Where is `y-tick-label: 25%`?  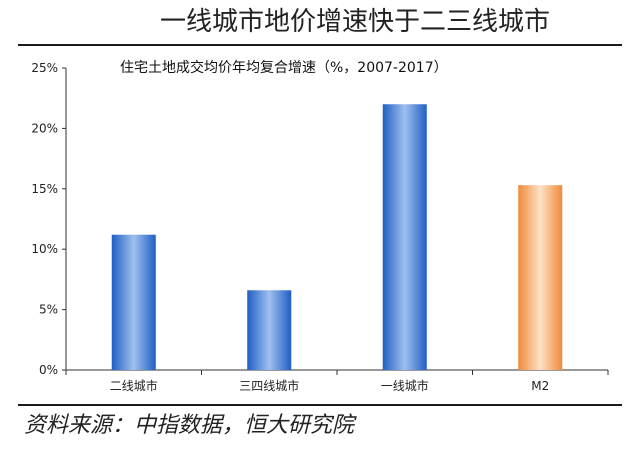
y-tick-label: 25% is located at coordinates (44, 68).